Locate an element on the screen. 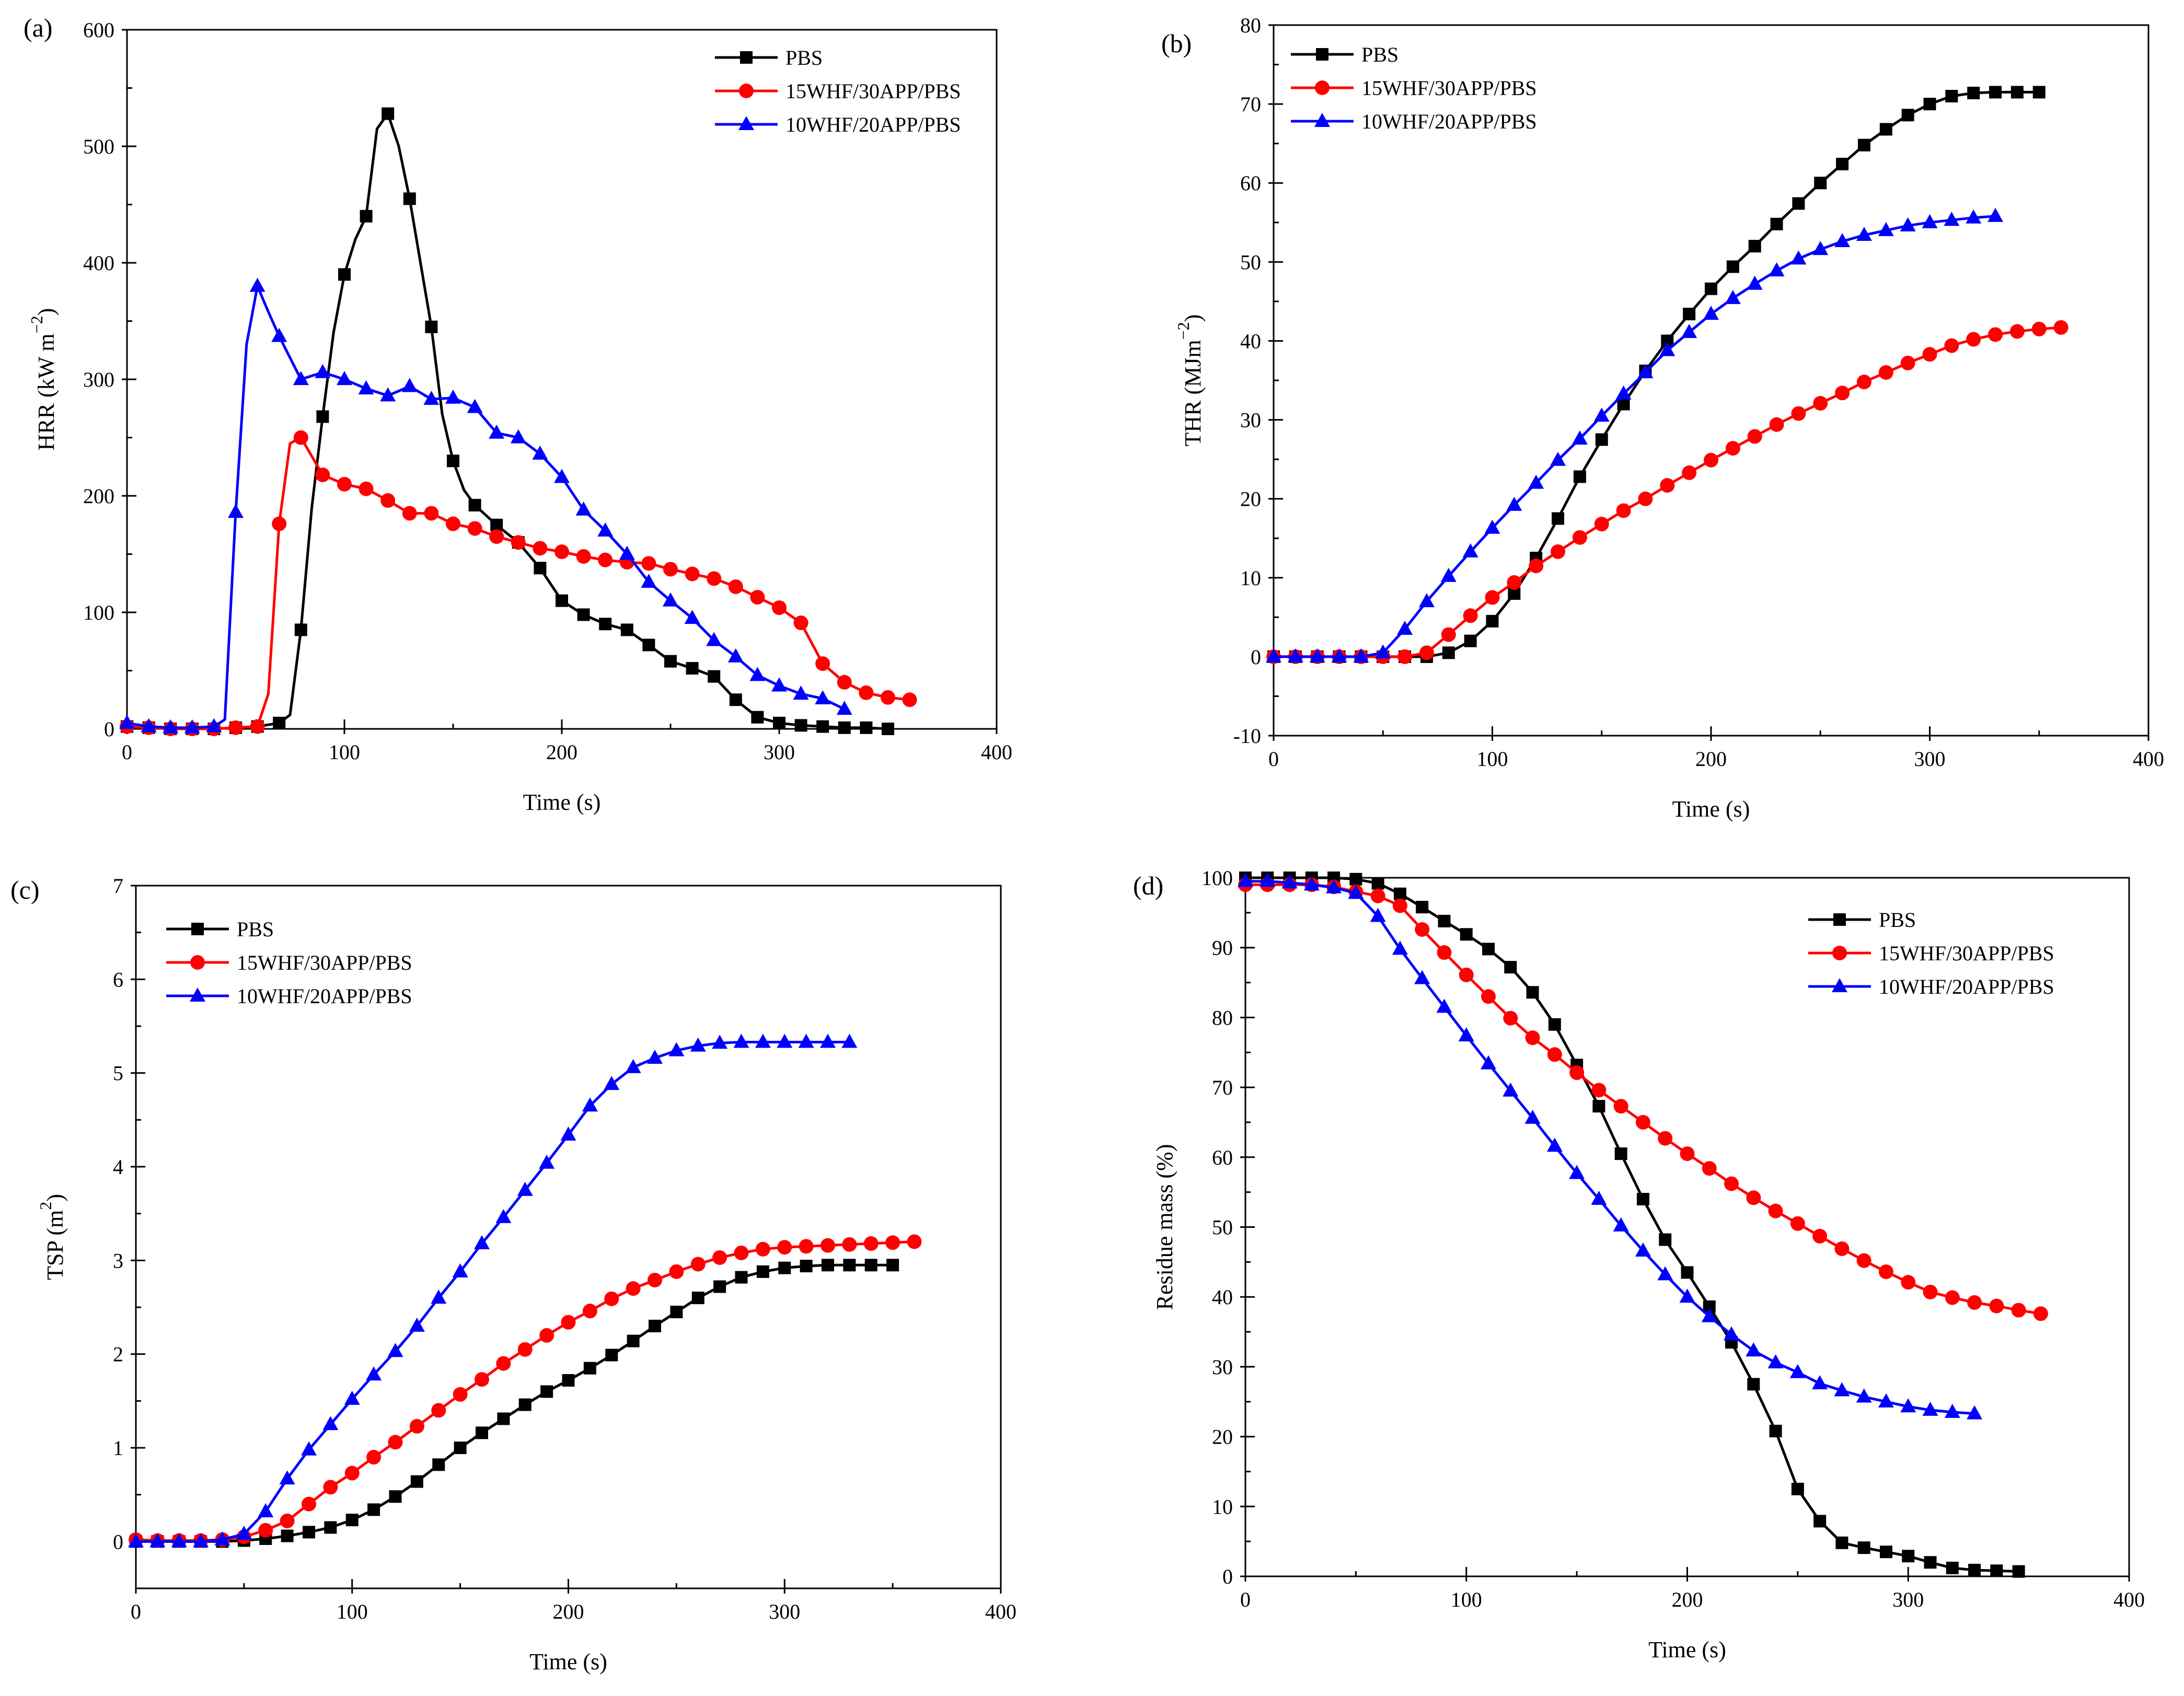 The image size is (2184, 1696). y-tick-label: 10 is located at coordinates (1250, 578).